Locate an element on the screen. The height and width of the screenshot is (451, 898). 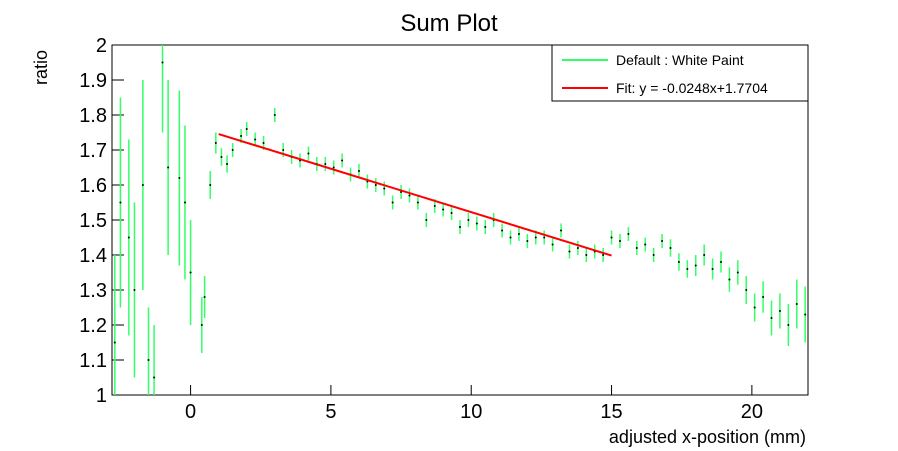
y-tick-label: 1.2 is located at coordinates (93, 326).